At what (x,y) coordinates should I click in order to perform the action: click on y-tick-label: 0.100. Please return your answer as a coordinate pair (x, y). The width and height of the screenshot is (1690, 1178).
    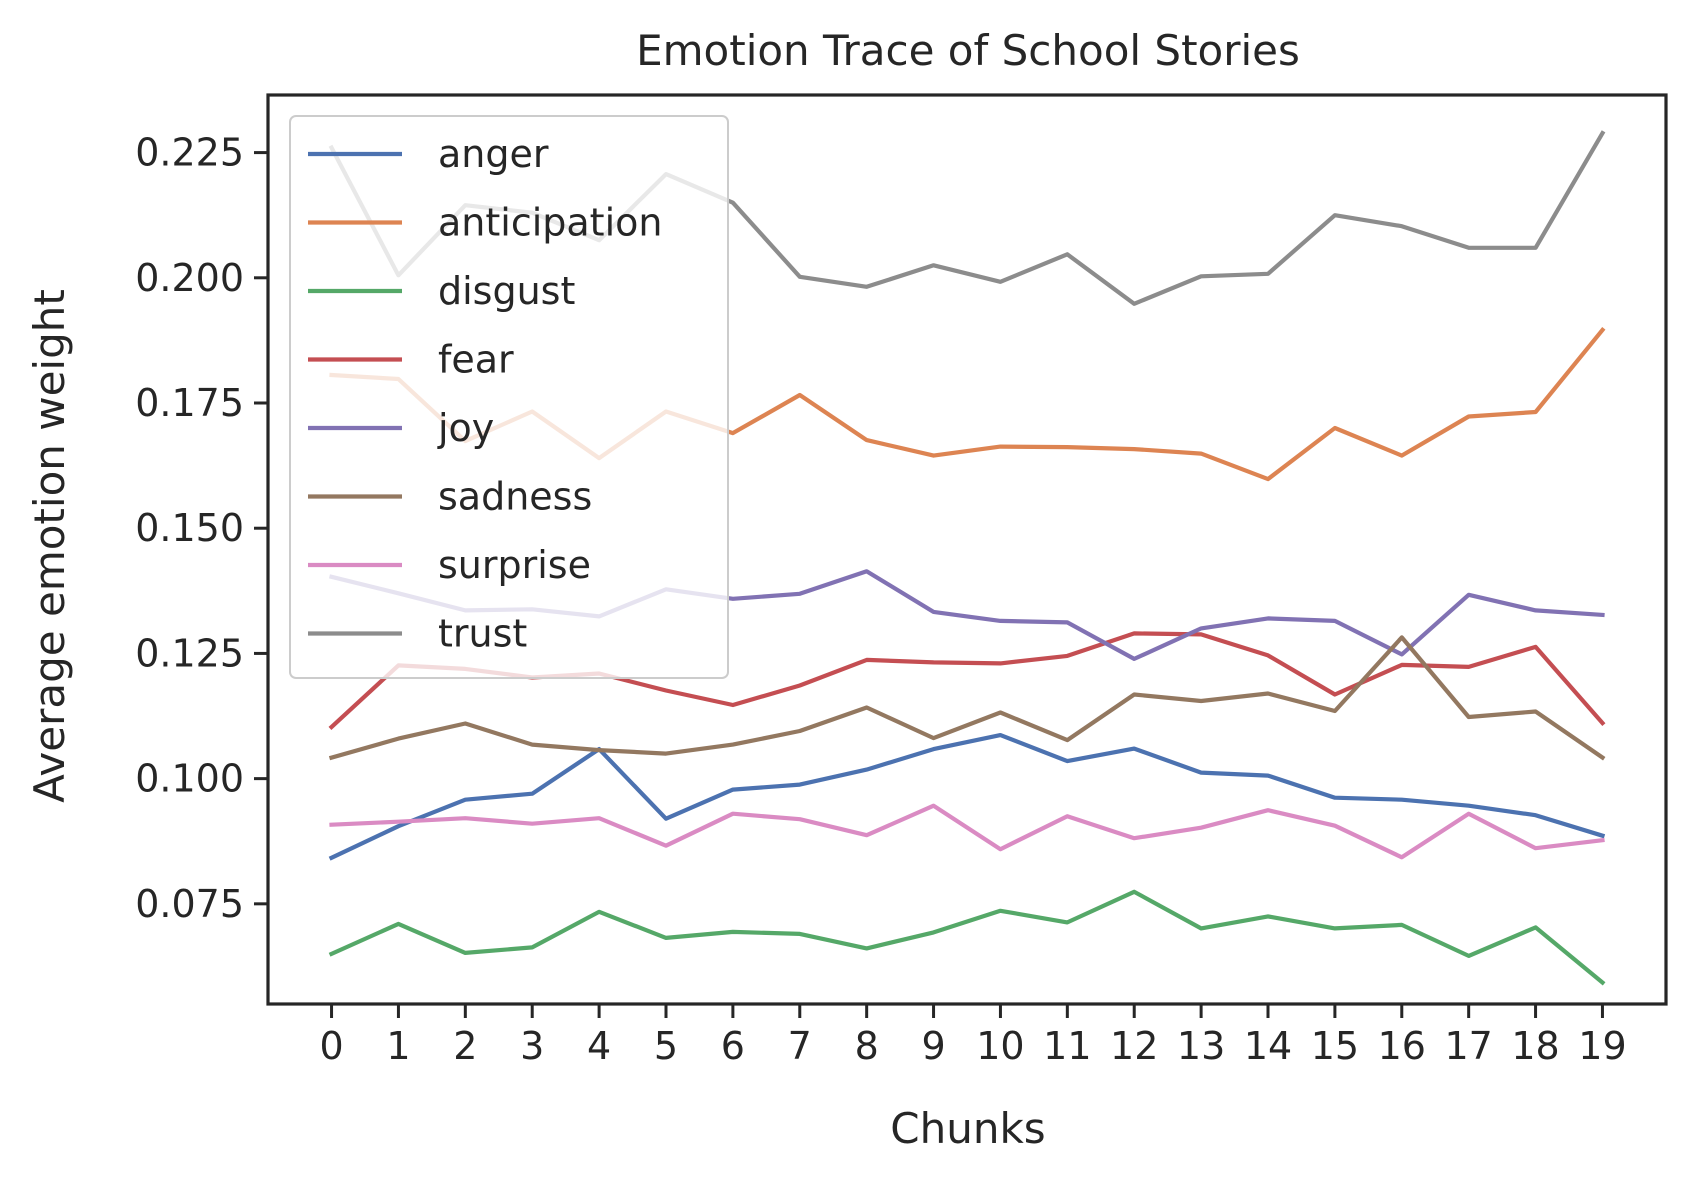
    Looking at the image, I should click on (189, 779).